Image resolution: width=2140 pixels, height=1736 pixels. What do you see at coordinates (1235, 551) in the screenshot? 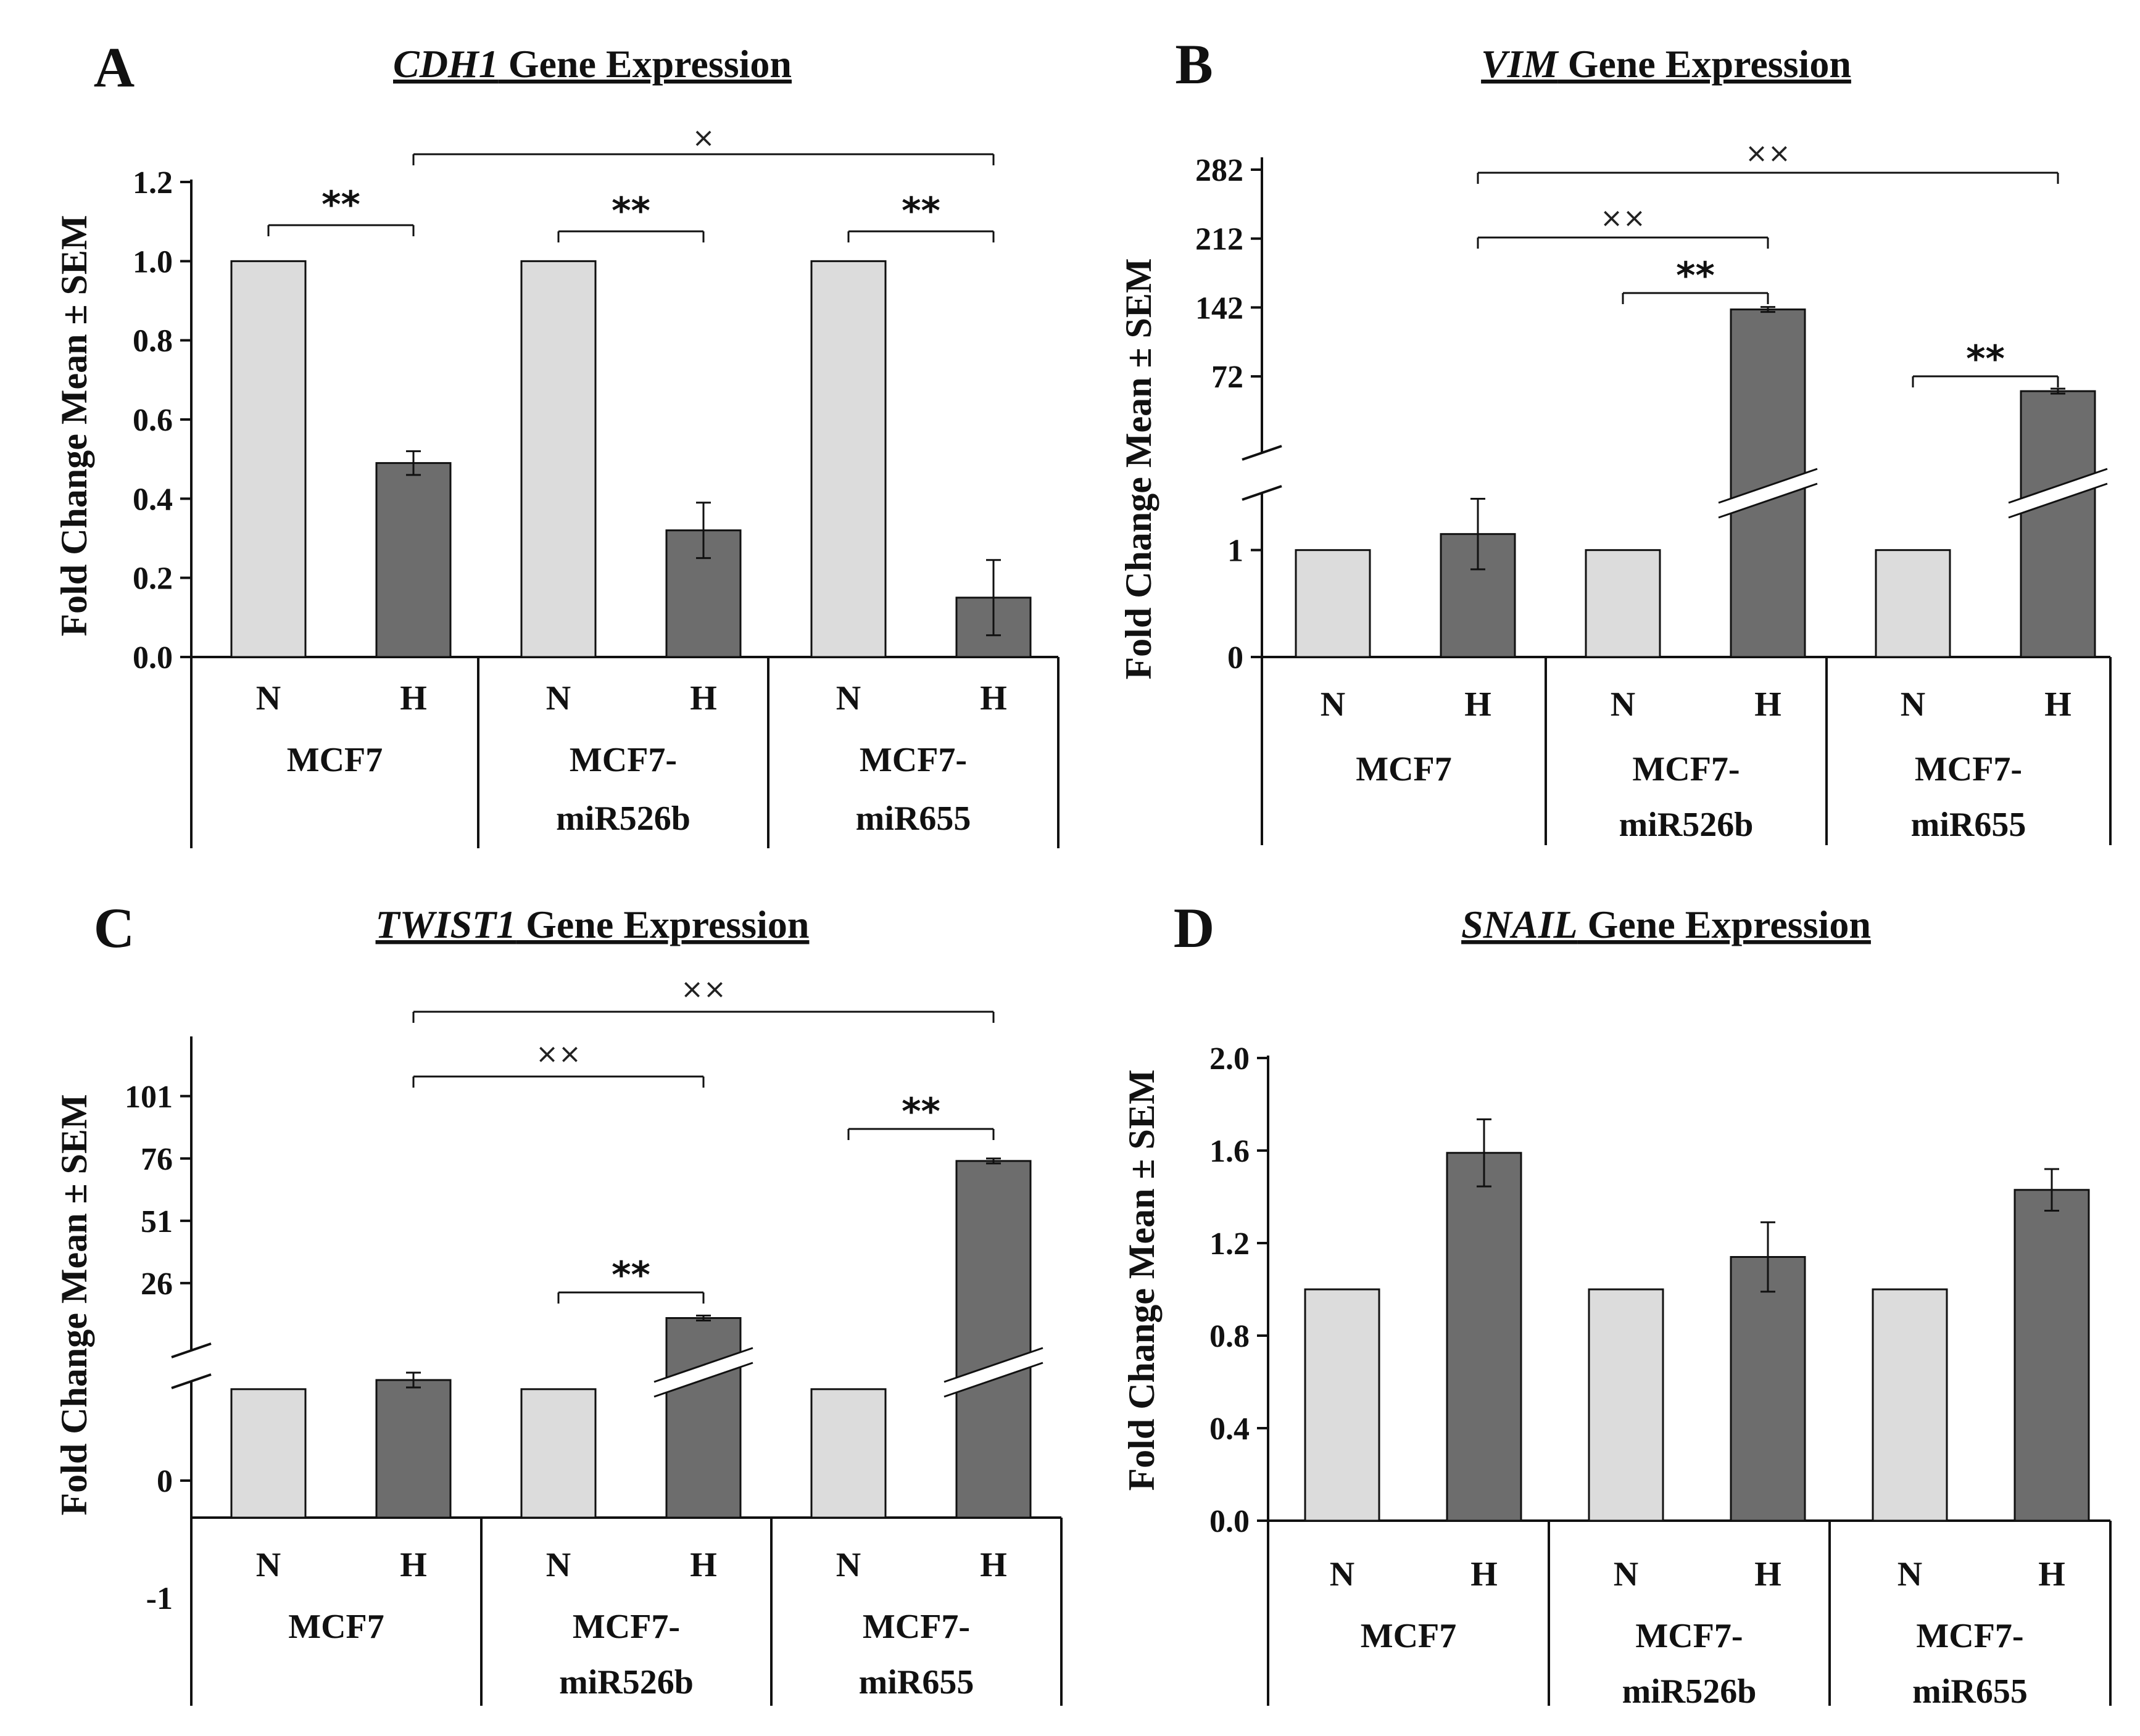
I see `y-tick-label: 1` at bounding box center [1235, 551].